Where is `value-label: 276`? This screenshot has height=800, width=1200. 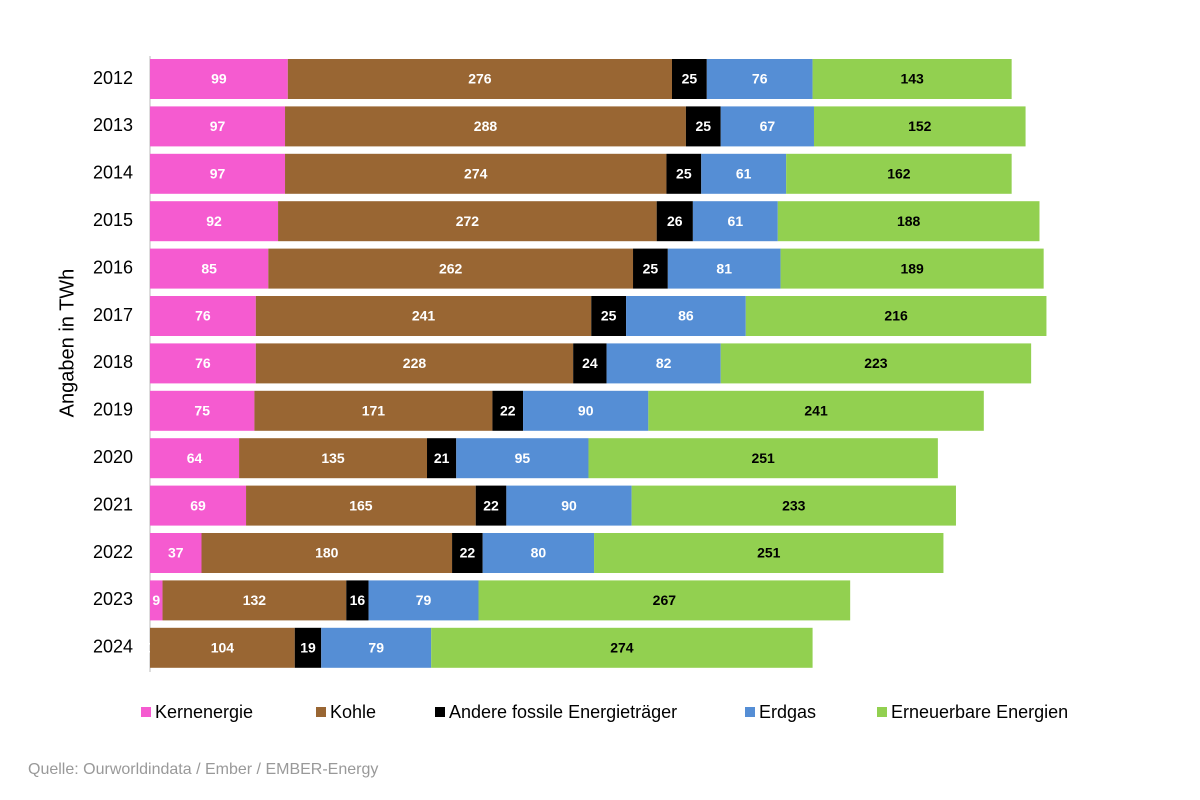 value-label: 276 is located at coordinates (480, 79).